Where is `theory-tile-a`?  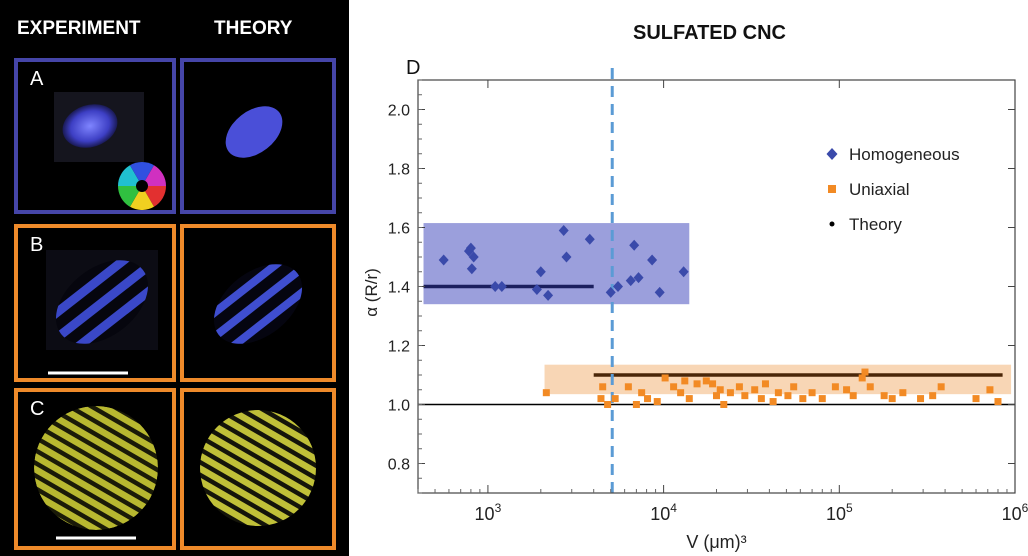 theory-tile-a is located at coordinates (258, 136).